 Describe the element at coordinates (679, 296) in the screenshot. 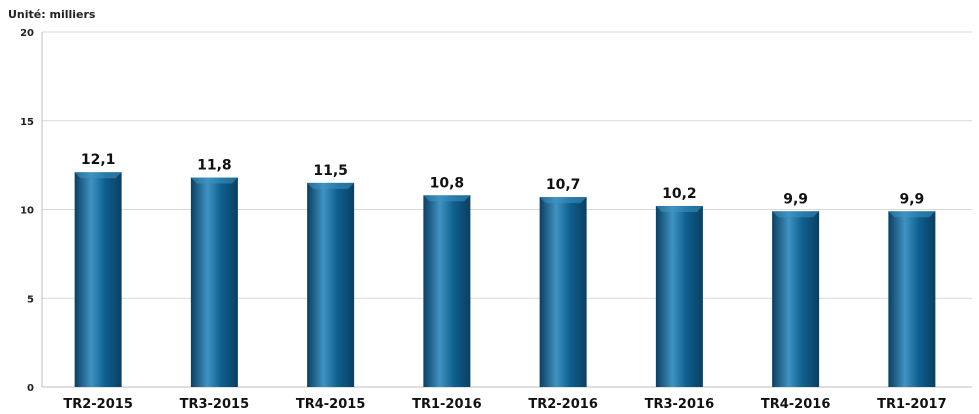

I see `bar-tr3-2016` at that location.